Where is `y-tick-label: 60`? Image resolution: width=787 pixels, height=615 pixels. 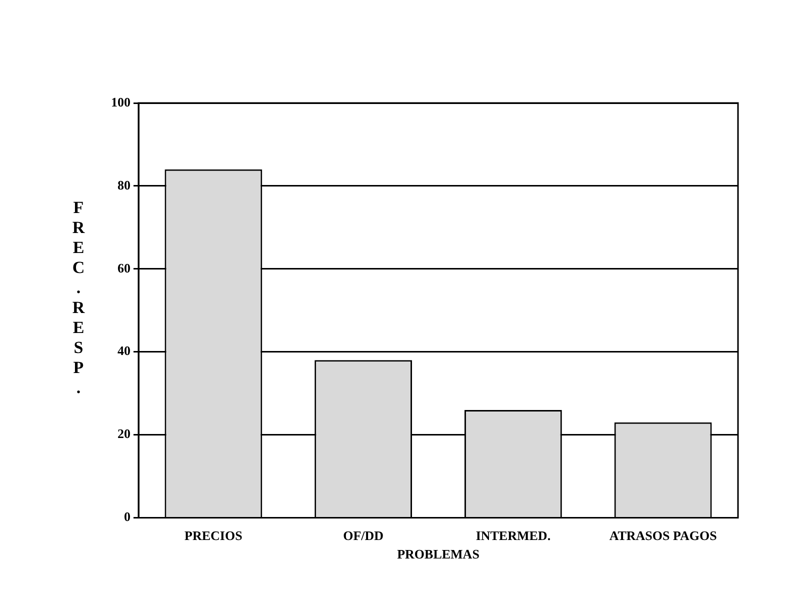
y-tick-label: 60 is located at coordinates (124, 268).